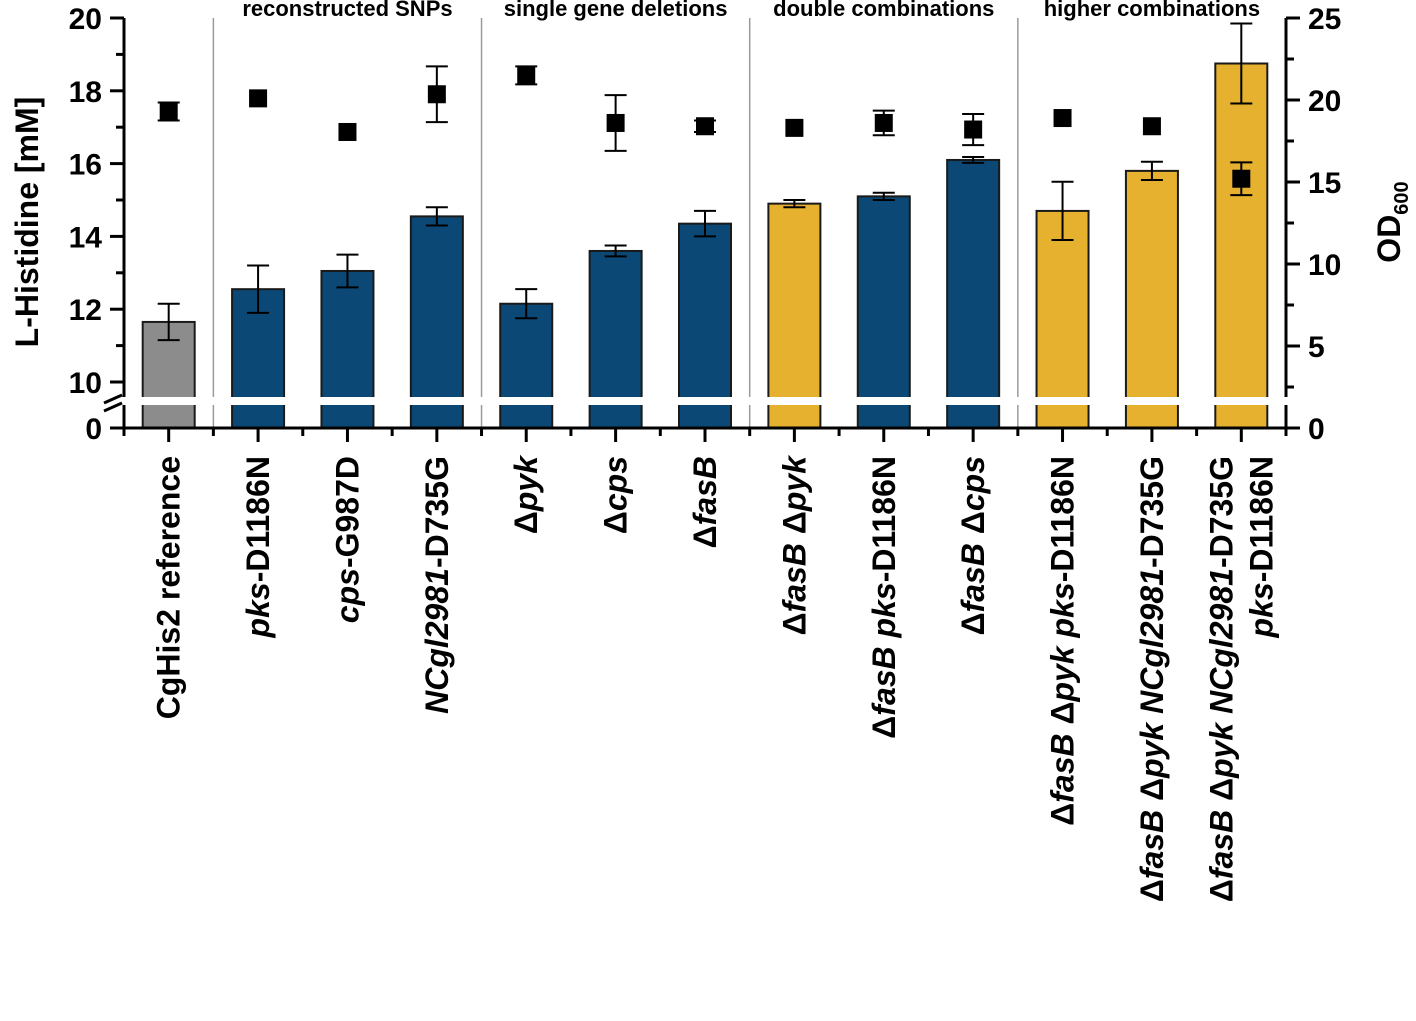  Describe the element at coordinates (1392, 221) in the screenshot. I see `y2-axis-title: OD600` at that location.